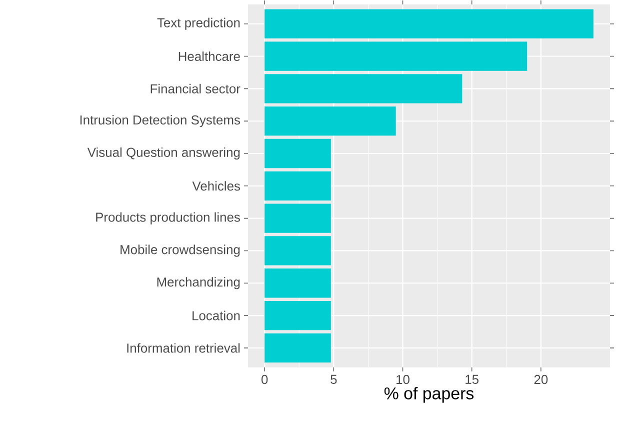 The image size is (622, 421). What do you see at coordinates (183, 347) in the screenshot?
I see `y-tick-label: Information retrieval` at bounding box center [183, 347].